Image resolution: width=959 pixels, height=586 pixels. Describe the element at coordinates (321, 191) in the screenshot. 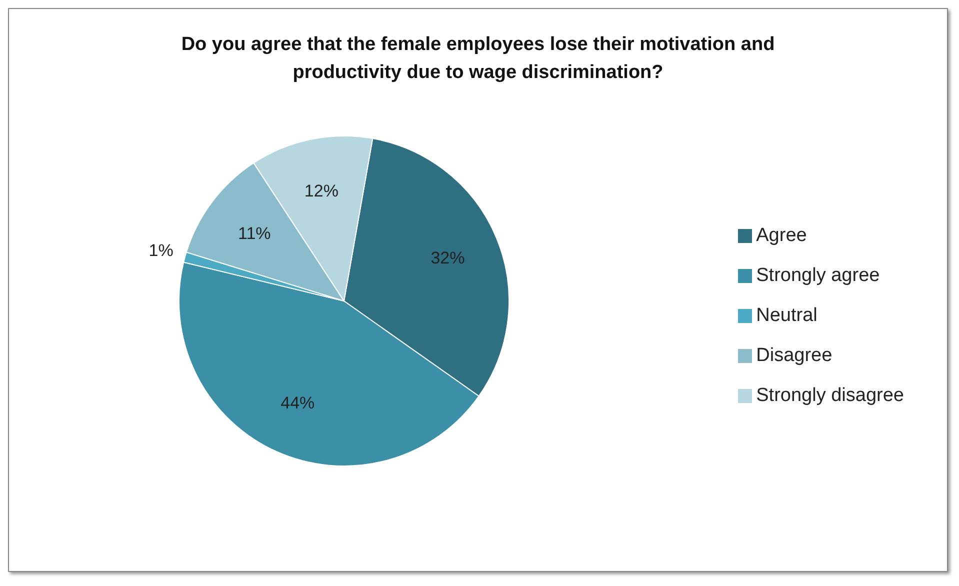

I see `data-label: 12%` at that location.